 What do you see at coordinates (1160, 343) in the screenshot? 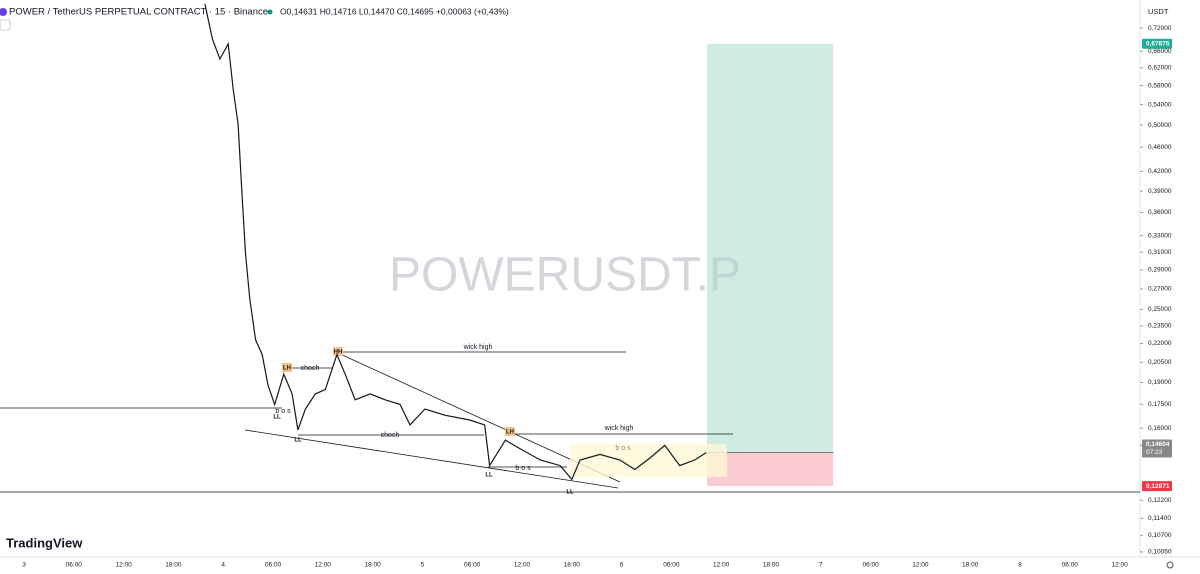
I see `y-tick-label: 0,22000` at bounding box center [1160, 343].